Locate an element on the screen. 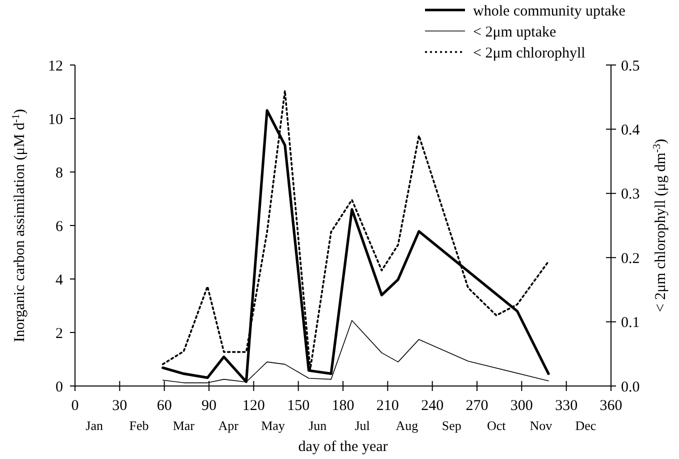  legend-label: < 2μm chlorophyll is located at coordinates (529, 53).